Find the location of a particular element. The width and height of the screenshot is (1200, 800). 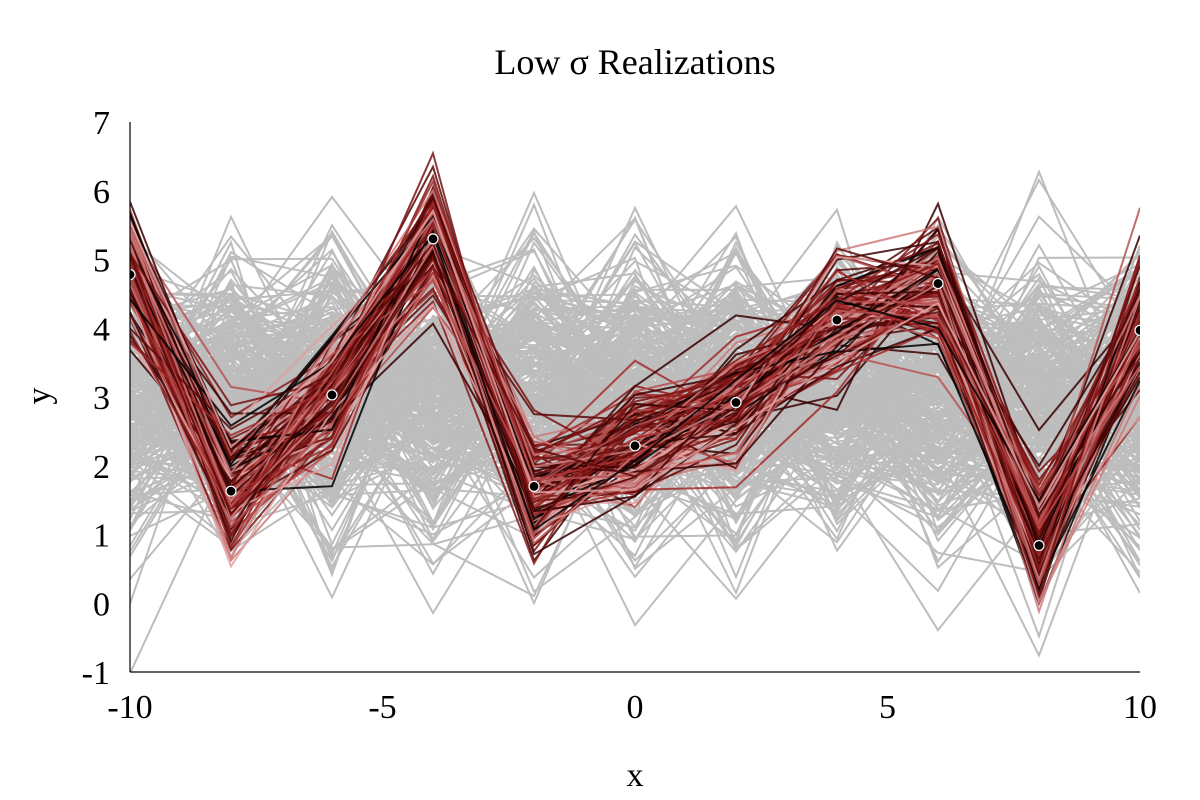

x-tick-label: 0 is located at coordinates (635, 707).